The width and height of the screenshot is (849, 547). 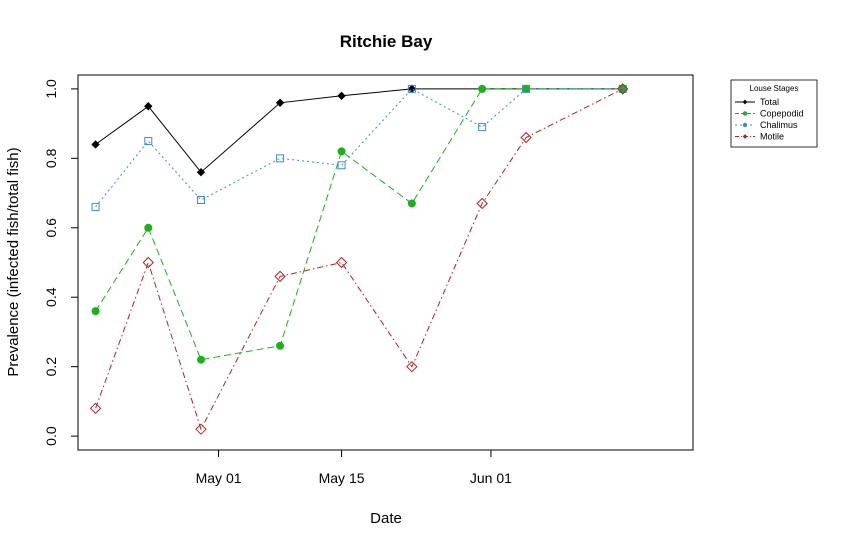 What do you see at coordinates (779, 125) in the screenshot?
I see `legend-label: Chalimus` at bounding box center [779, 125].